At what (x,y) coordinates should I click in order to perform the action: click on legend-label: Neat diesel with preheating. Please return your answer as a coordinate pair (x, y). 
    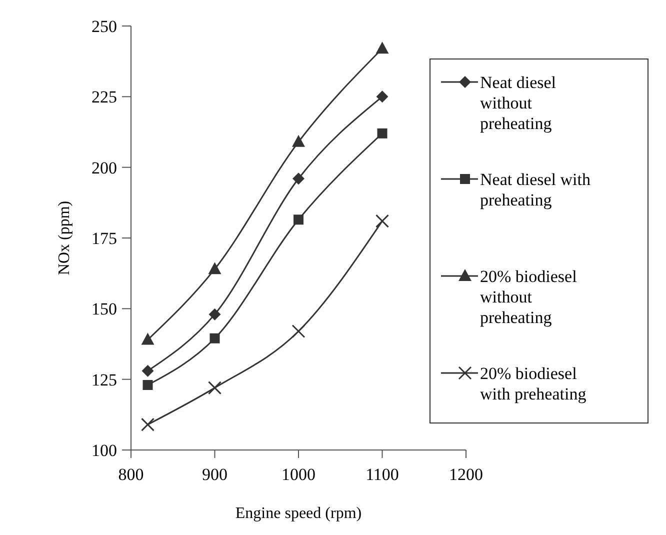
    Looking at the image, I should click on (535, 190).